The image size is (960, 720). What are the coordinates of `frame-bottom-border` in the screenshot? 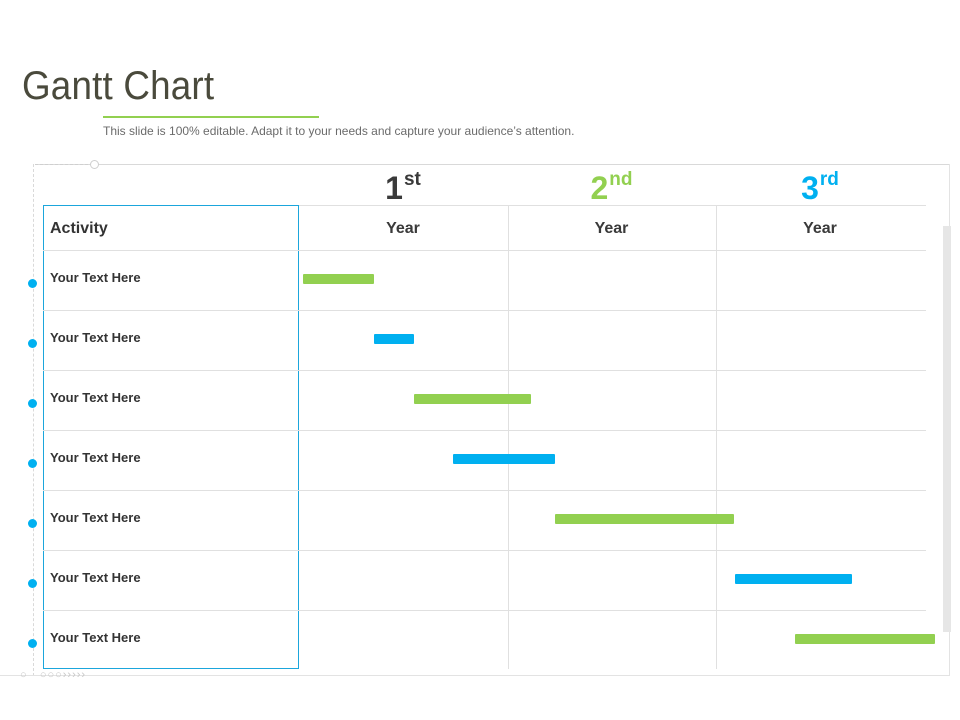 It's located at (474, 675).